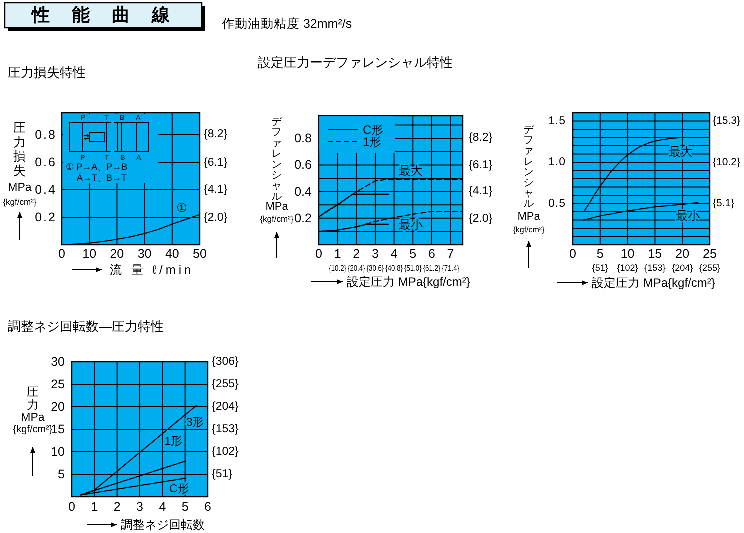  I want to click on y2-tick-label: {5.1}, so click(724, 204).